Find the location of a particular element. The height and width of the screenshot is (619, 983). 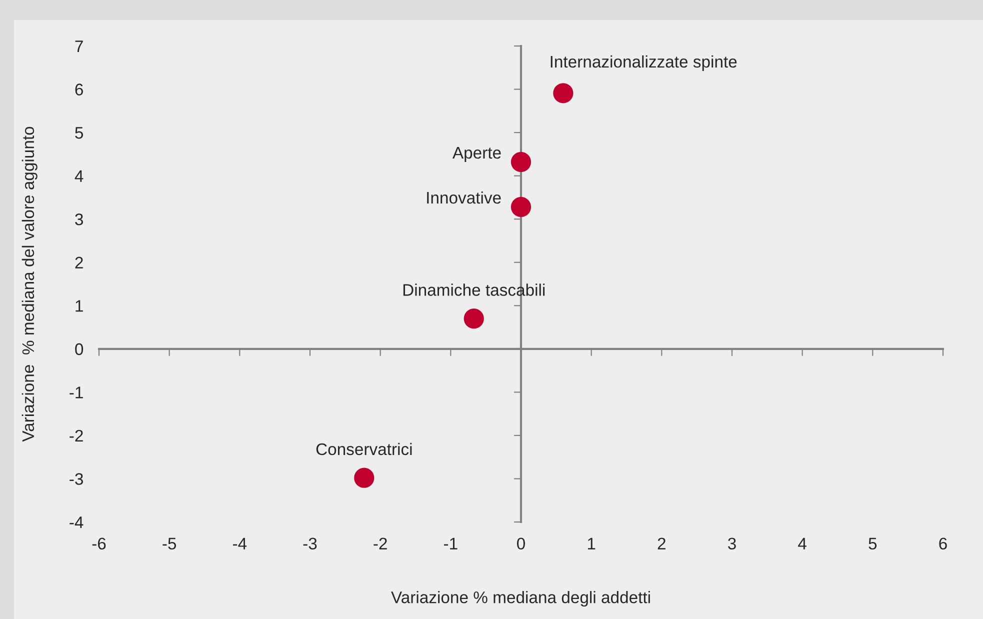

y-tick-label: 6 is located at coordinates (79, 90).